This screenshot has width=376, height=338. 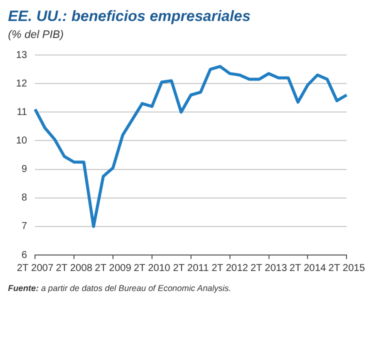 I want to click on y-tick-label: 10, so click(x=22, y=140).